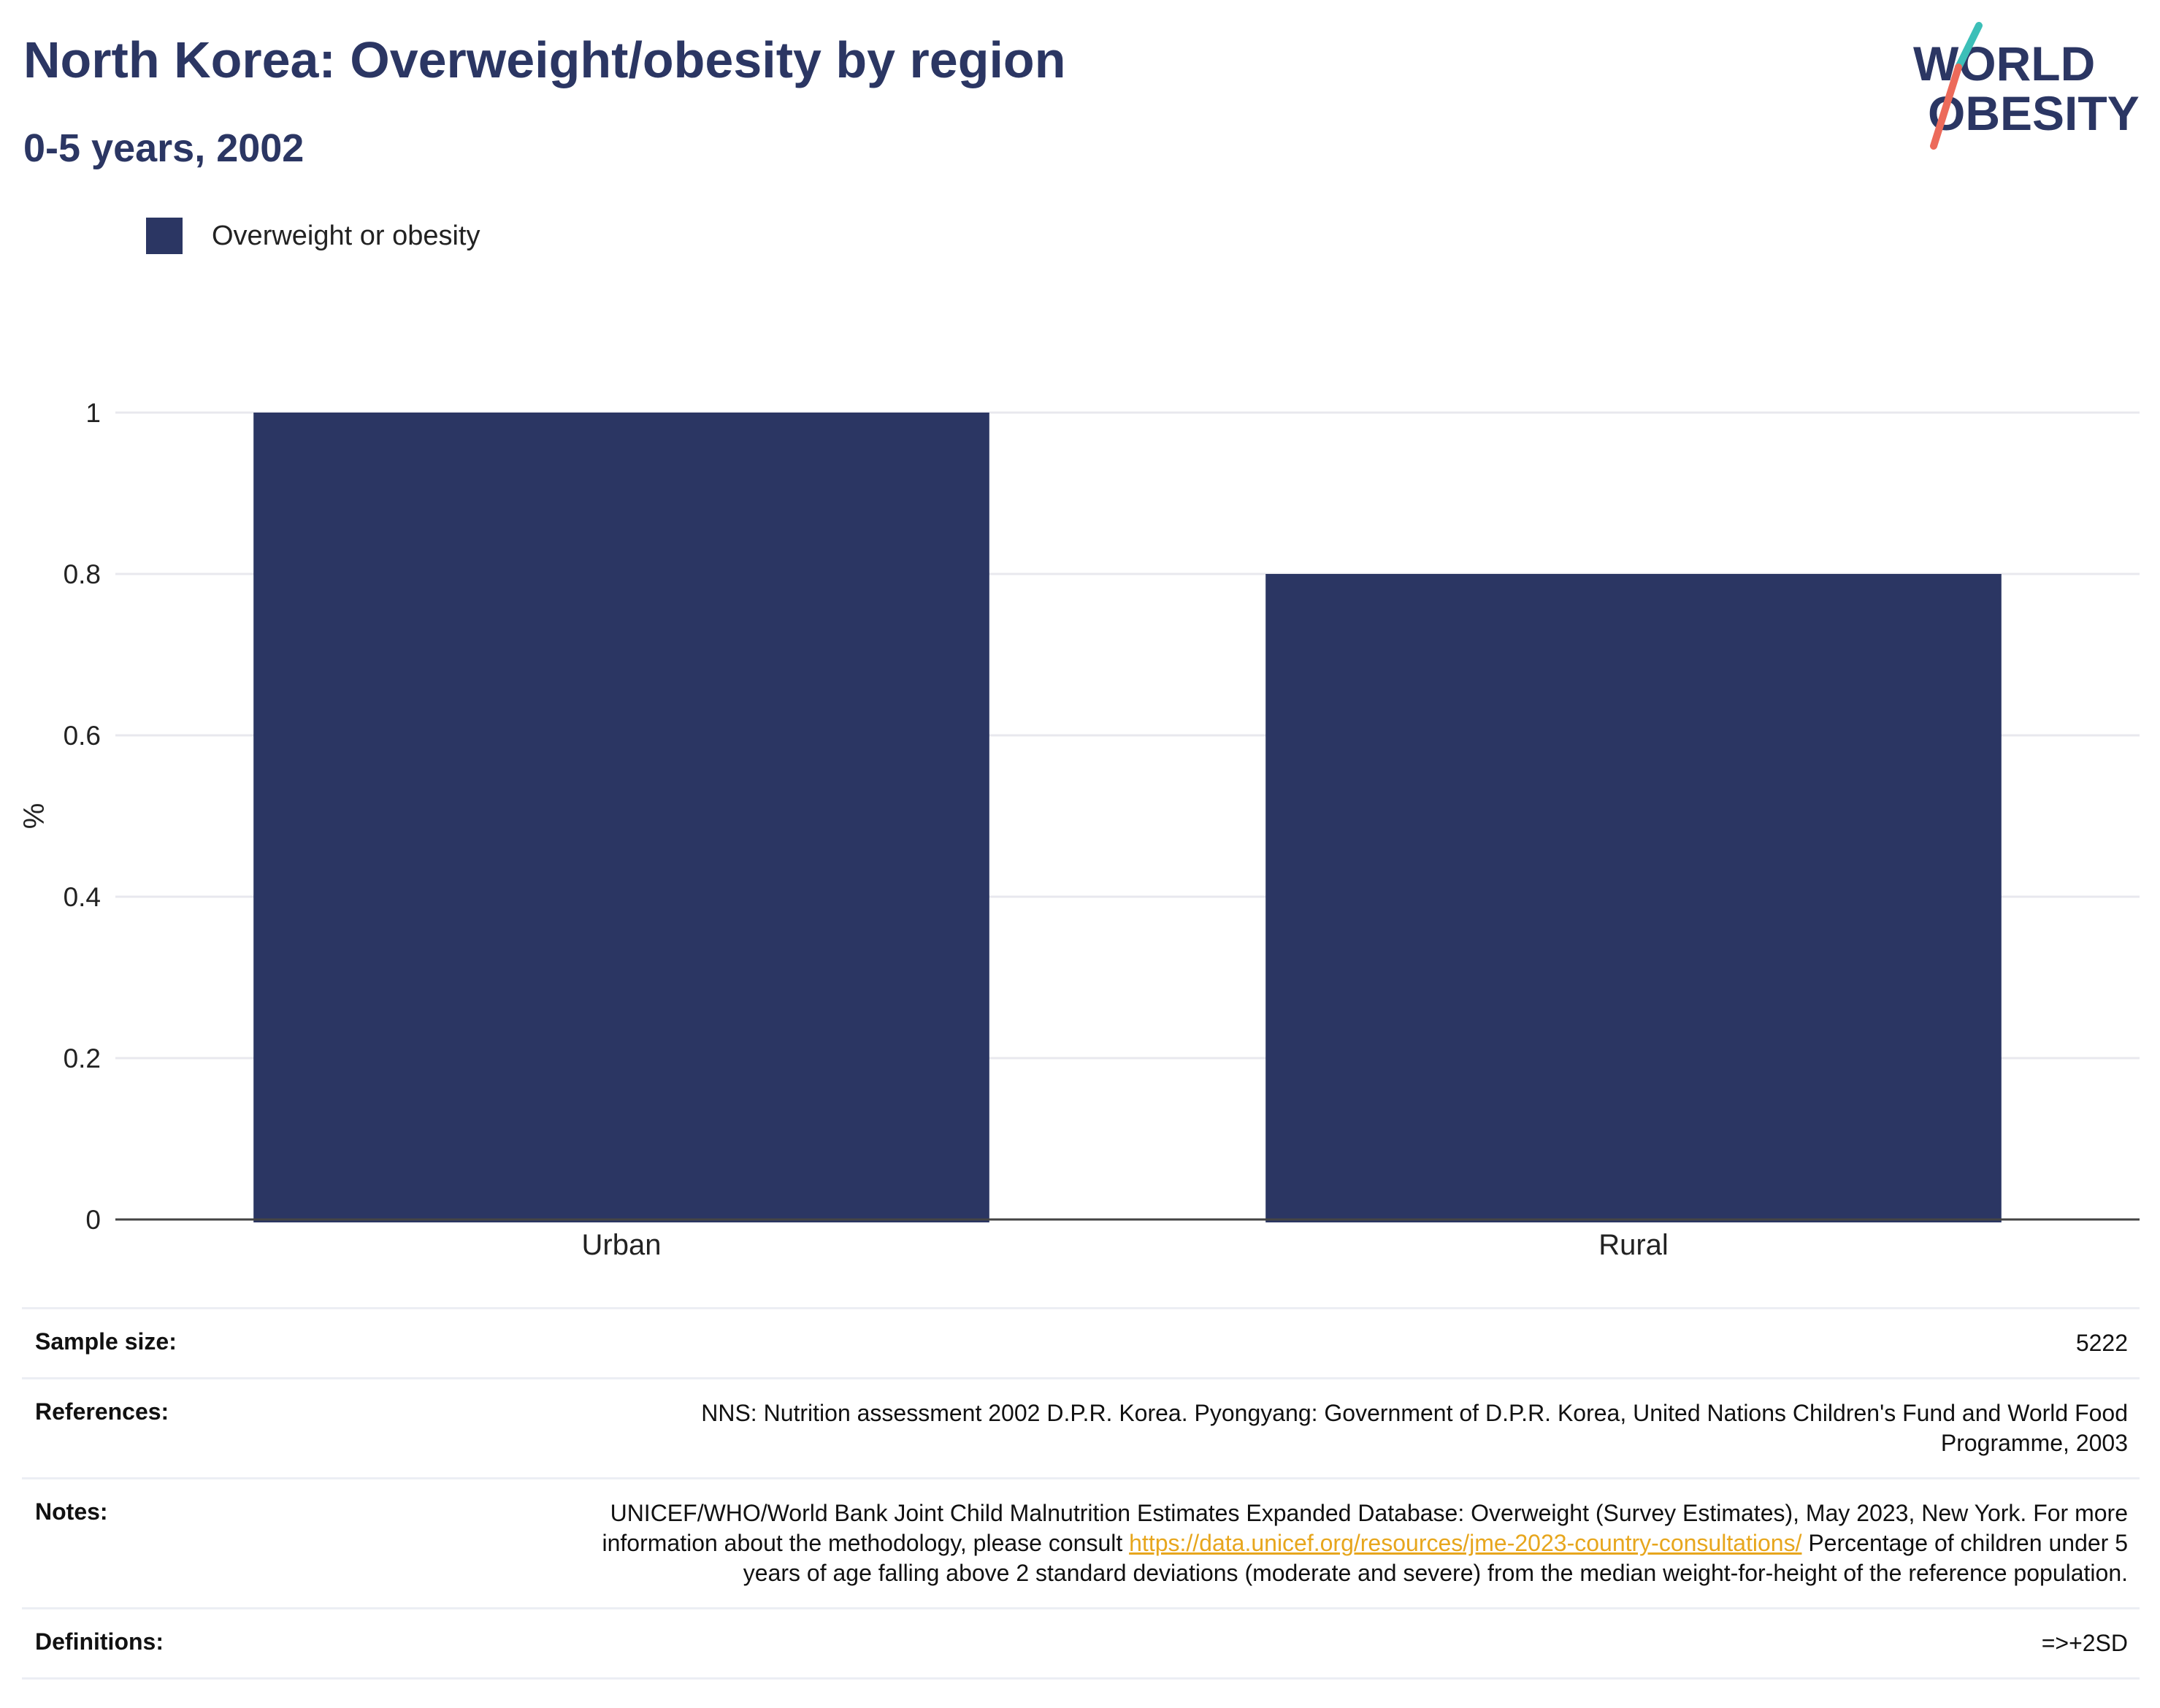  I want to click on info-row-sample-size: Sample size: 5222, so click(1081, 1342).